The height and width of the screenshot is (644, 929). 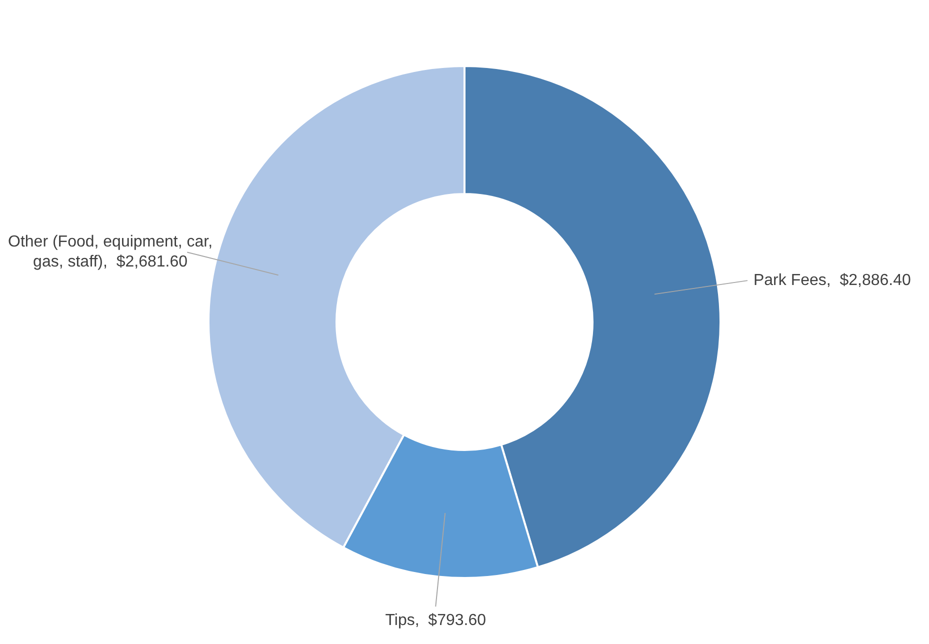 What do you see at coordinates (435, 620) in the screenshot?
I see `slice-label: Tips, $793.60` at bounding box center [435, 620].